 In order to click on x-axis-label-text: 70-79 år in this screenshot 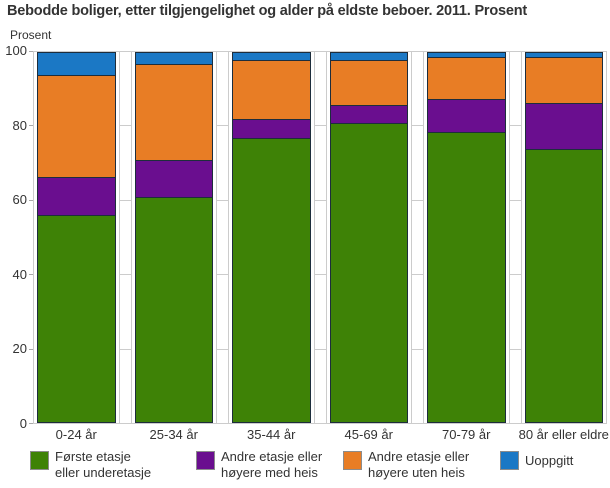, I will do `click(466, 434)`.